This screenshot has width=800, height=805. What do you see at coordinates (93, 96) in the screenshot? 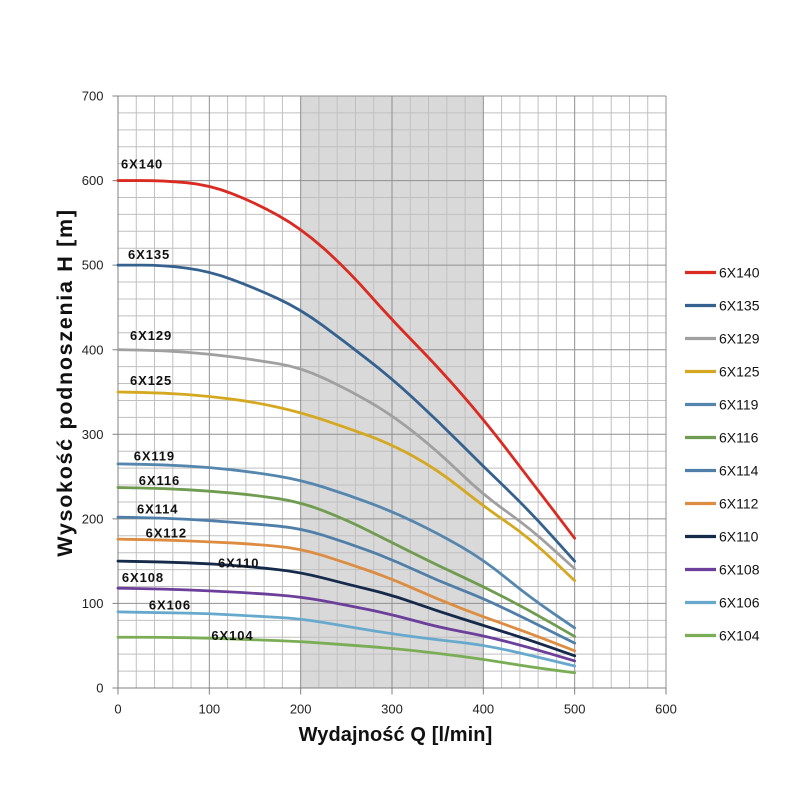
I see `svg-text: 700` at bounding box center [93, 96].